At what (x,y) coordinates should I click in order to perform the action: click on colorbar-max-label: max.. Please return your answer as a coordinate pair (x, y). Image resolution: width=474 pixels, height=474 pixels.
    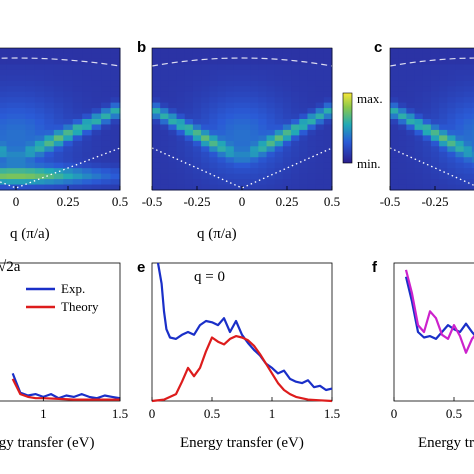
    Looking at the image, I should click on (370, 98).